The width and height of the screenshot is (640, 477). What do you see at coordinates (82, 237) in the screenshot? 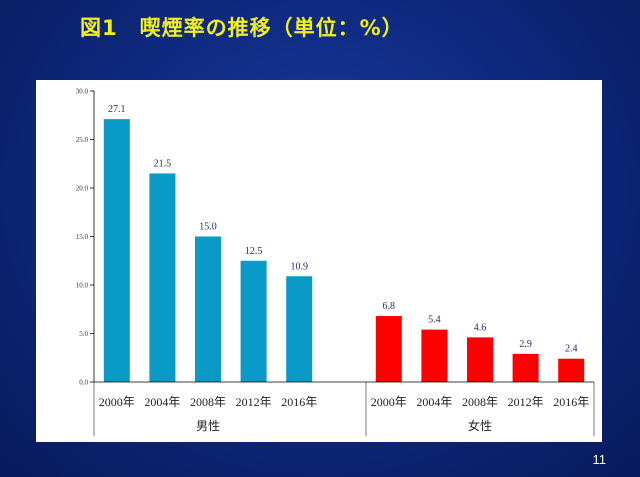
I see `y-tick-label: 15.0` at bounding box center [82, 237].